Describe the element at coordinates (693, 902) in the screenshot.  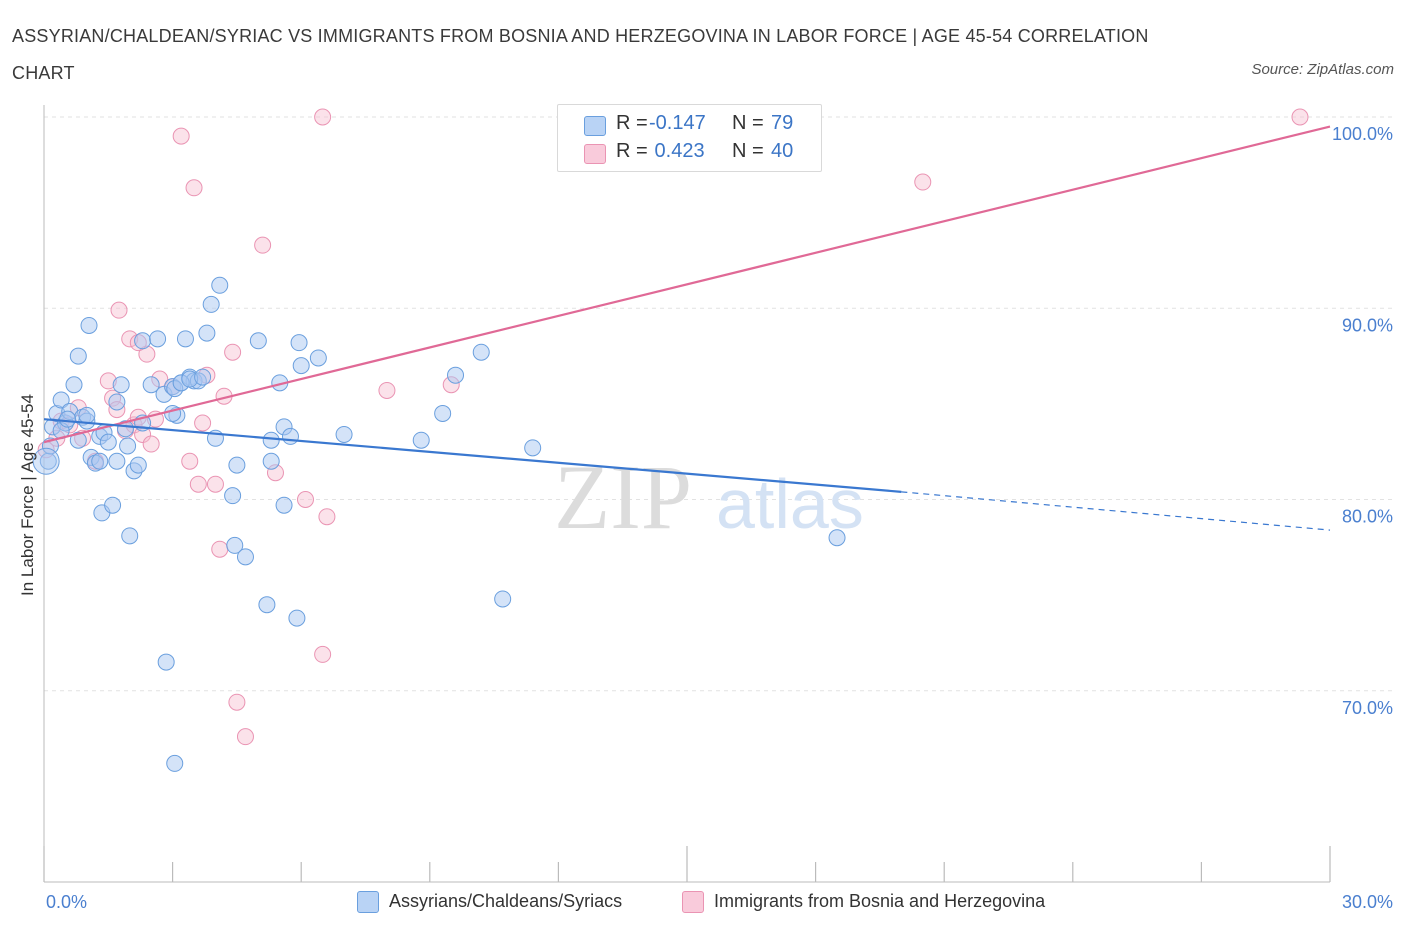
I see `legend-square-pink` at that location.